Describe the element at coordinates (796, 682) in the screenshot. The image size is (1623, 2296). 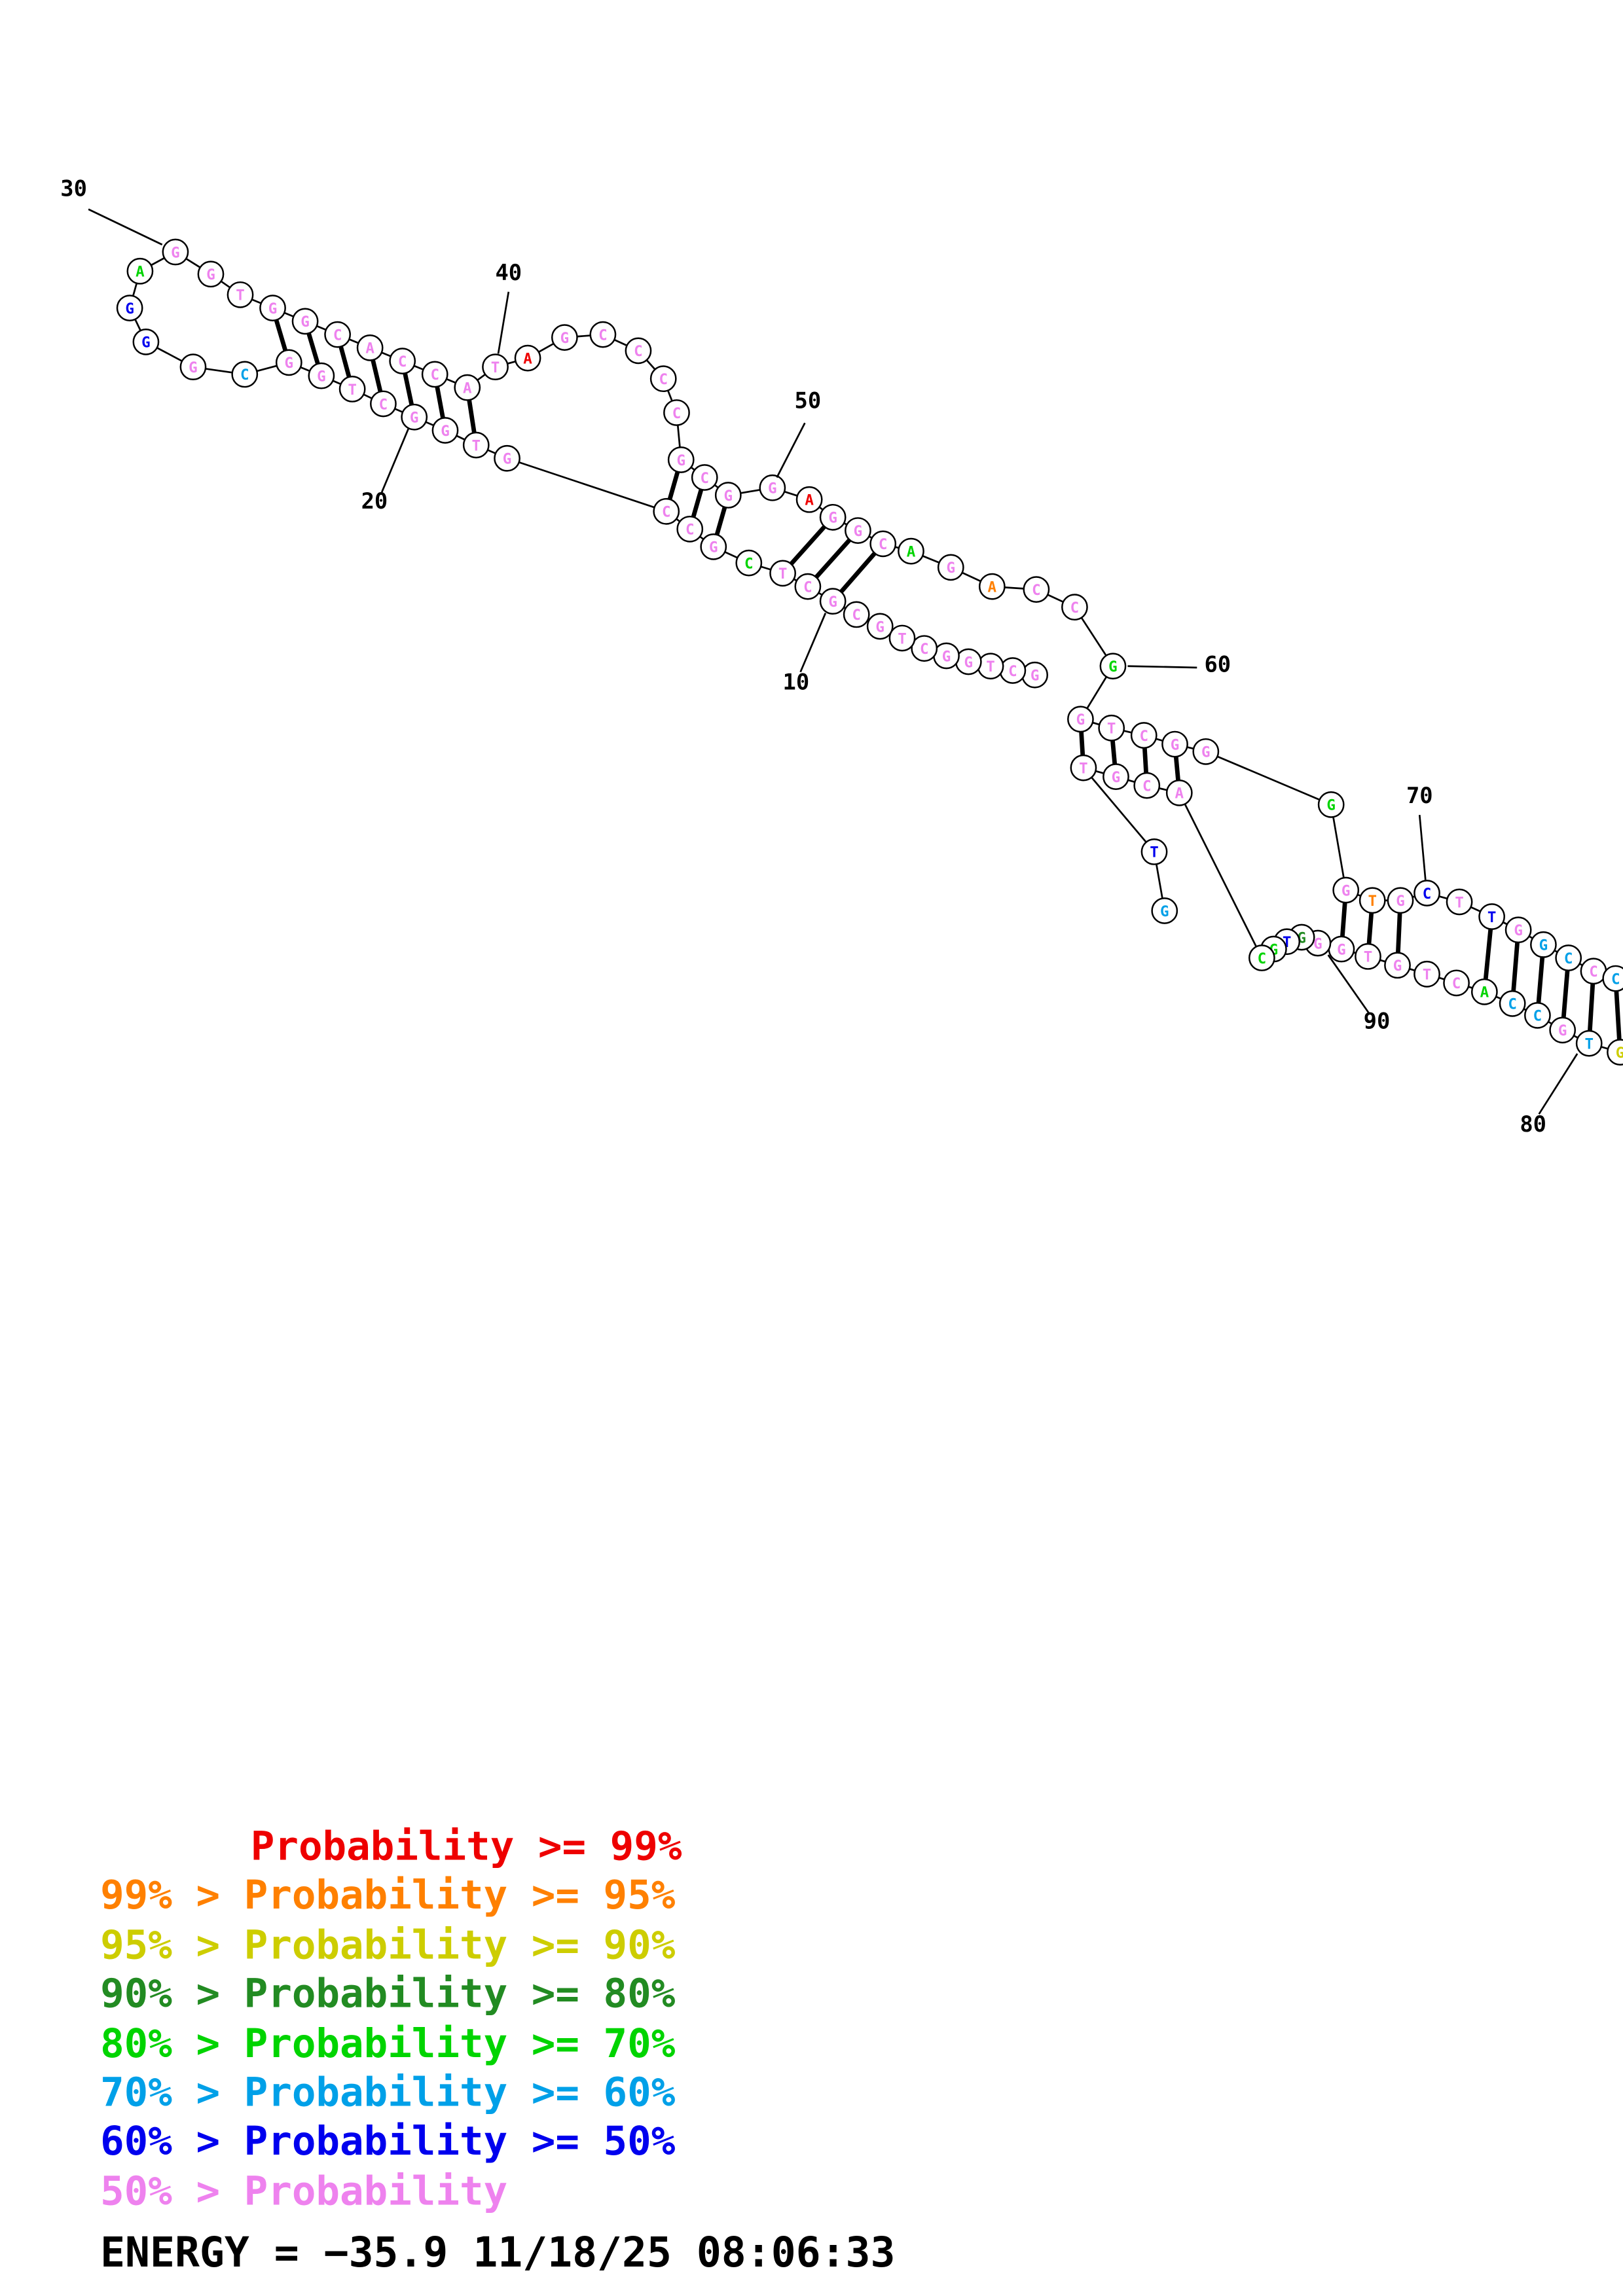
I see `position-label: 10` at that location.